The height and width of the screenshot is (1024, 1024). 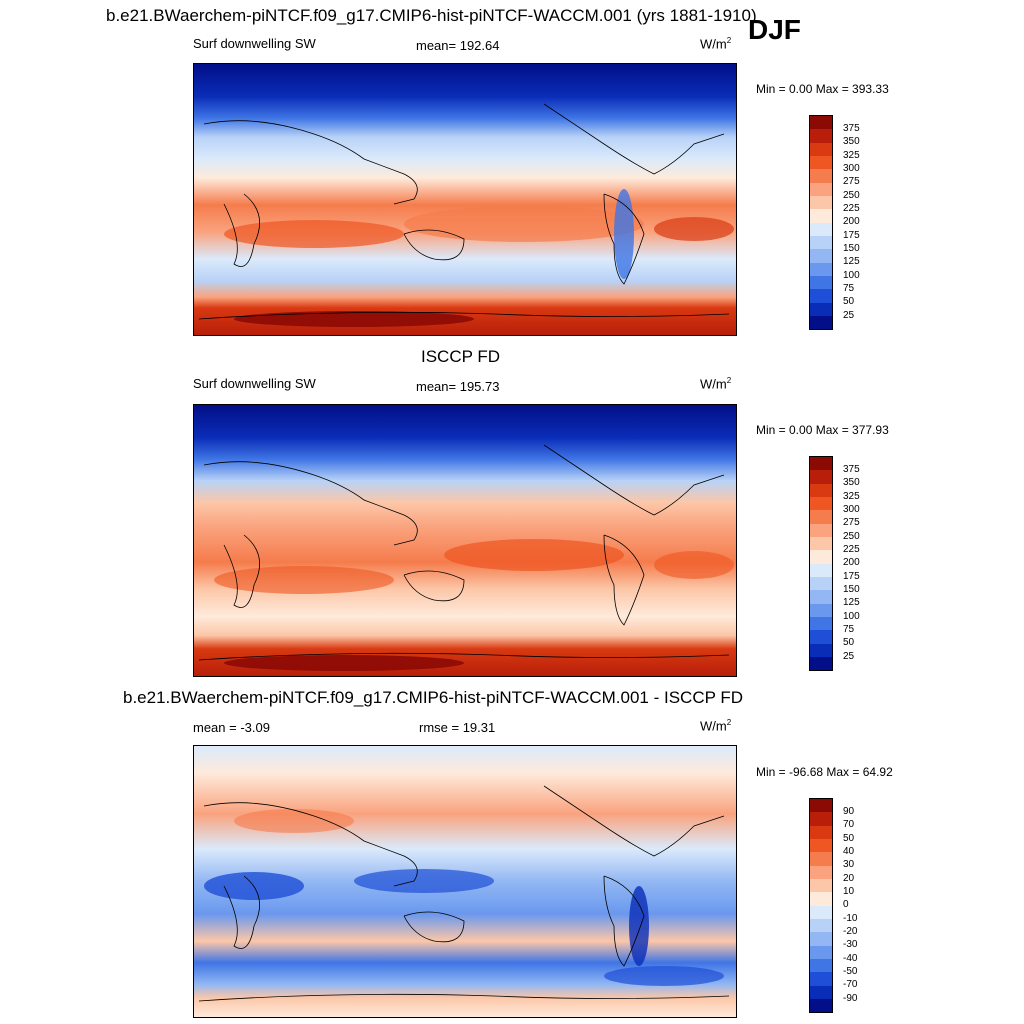 I want to click on colorbar-tick-label: 10, so click(x=849, y=891).